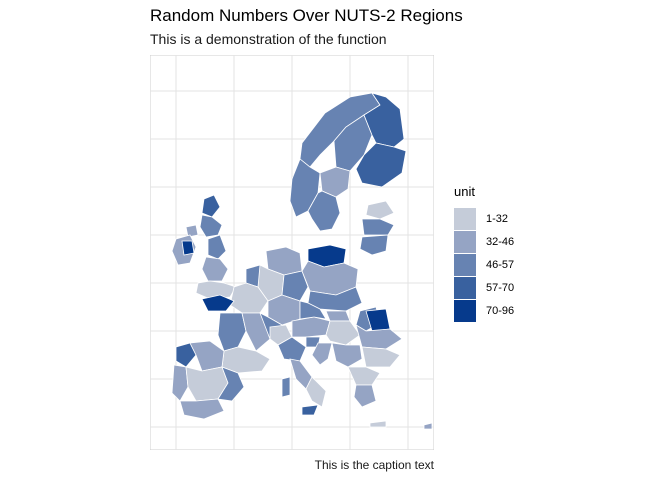 Image resolution: width=672 pixels, height=480 pixels. I want to click on legend-label: 32-46, so click(500, 241).